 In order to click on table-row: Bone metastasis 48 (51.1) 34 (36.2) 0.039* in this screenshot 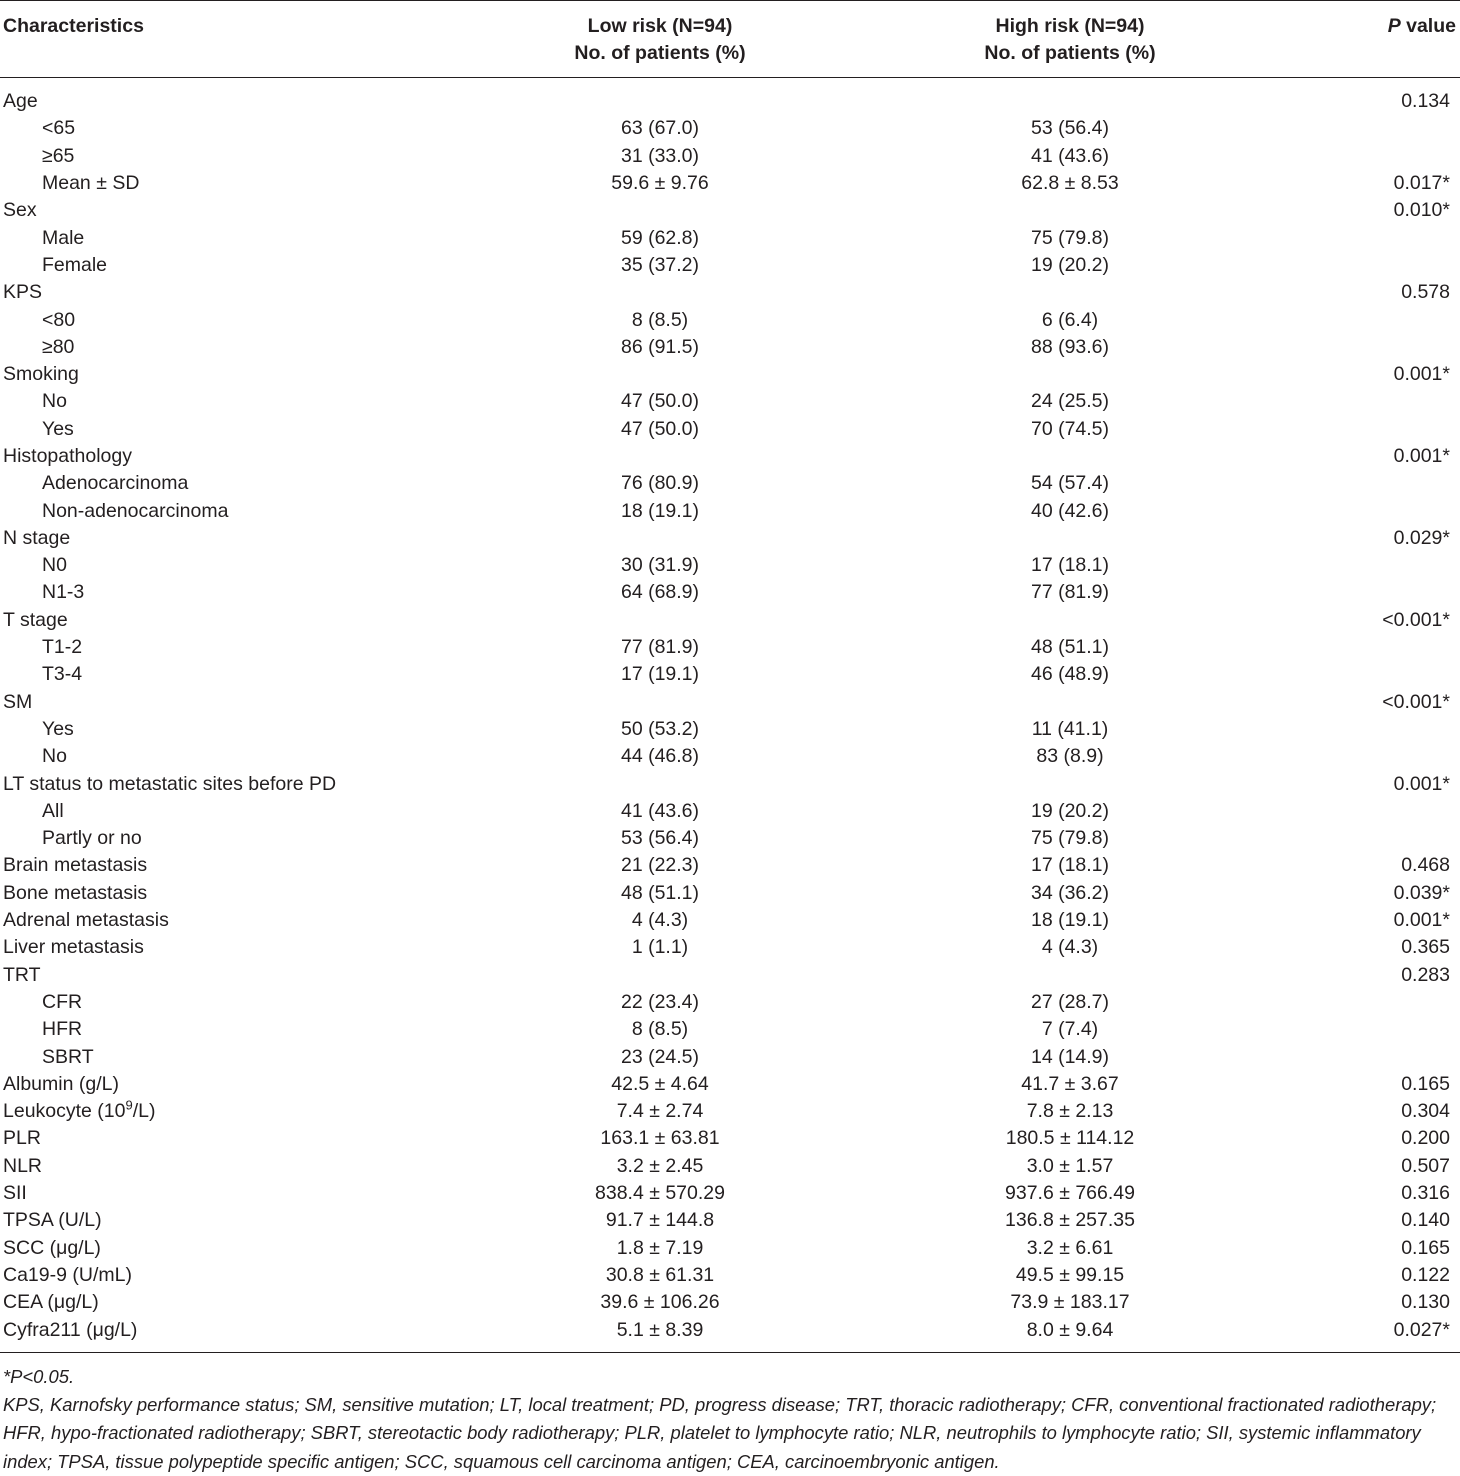, I will do `click(730, 893)`.